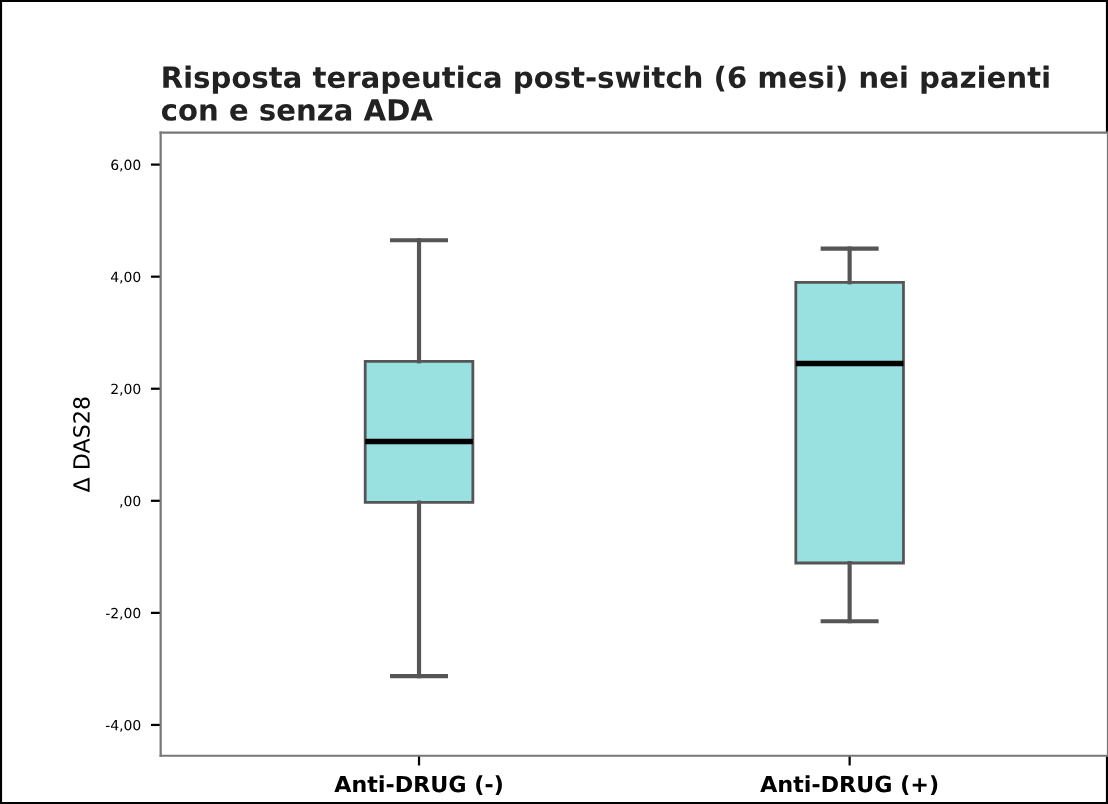 The image size is (1108, 804). What do you see at coordinates (605, 93) in the screenshot?
I see `chart-title: Risposta terapeutica post-switch (6 mesi) nei pazienti con e senza ADA` at bounding box center [605, 93].